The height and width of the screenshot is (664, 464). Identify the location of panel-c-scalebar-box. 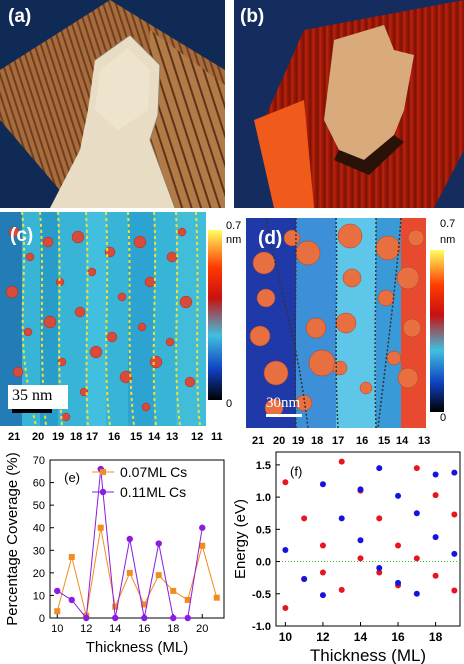
(38, 397).